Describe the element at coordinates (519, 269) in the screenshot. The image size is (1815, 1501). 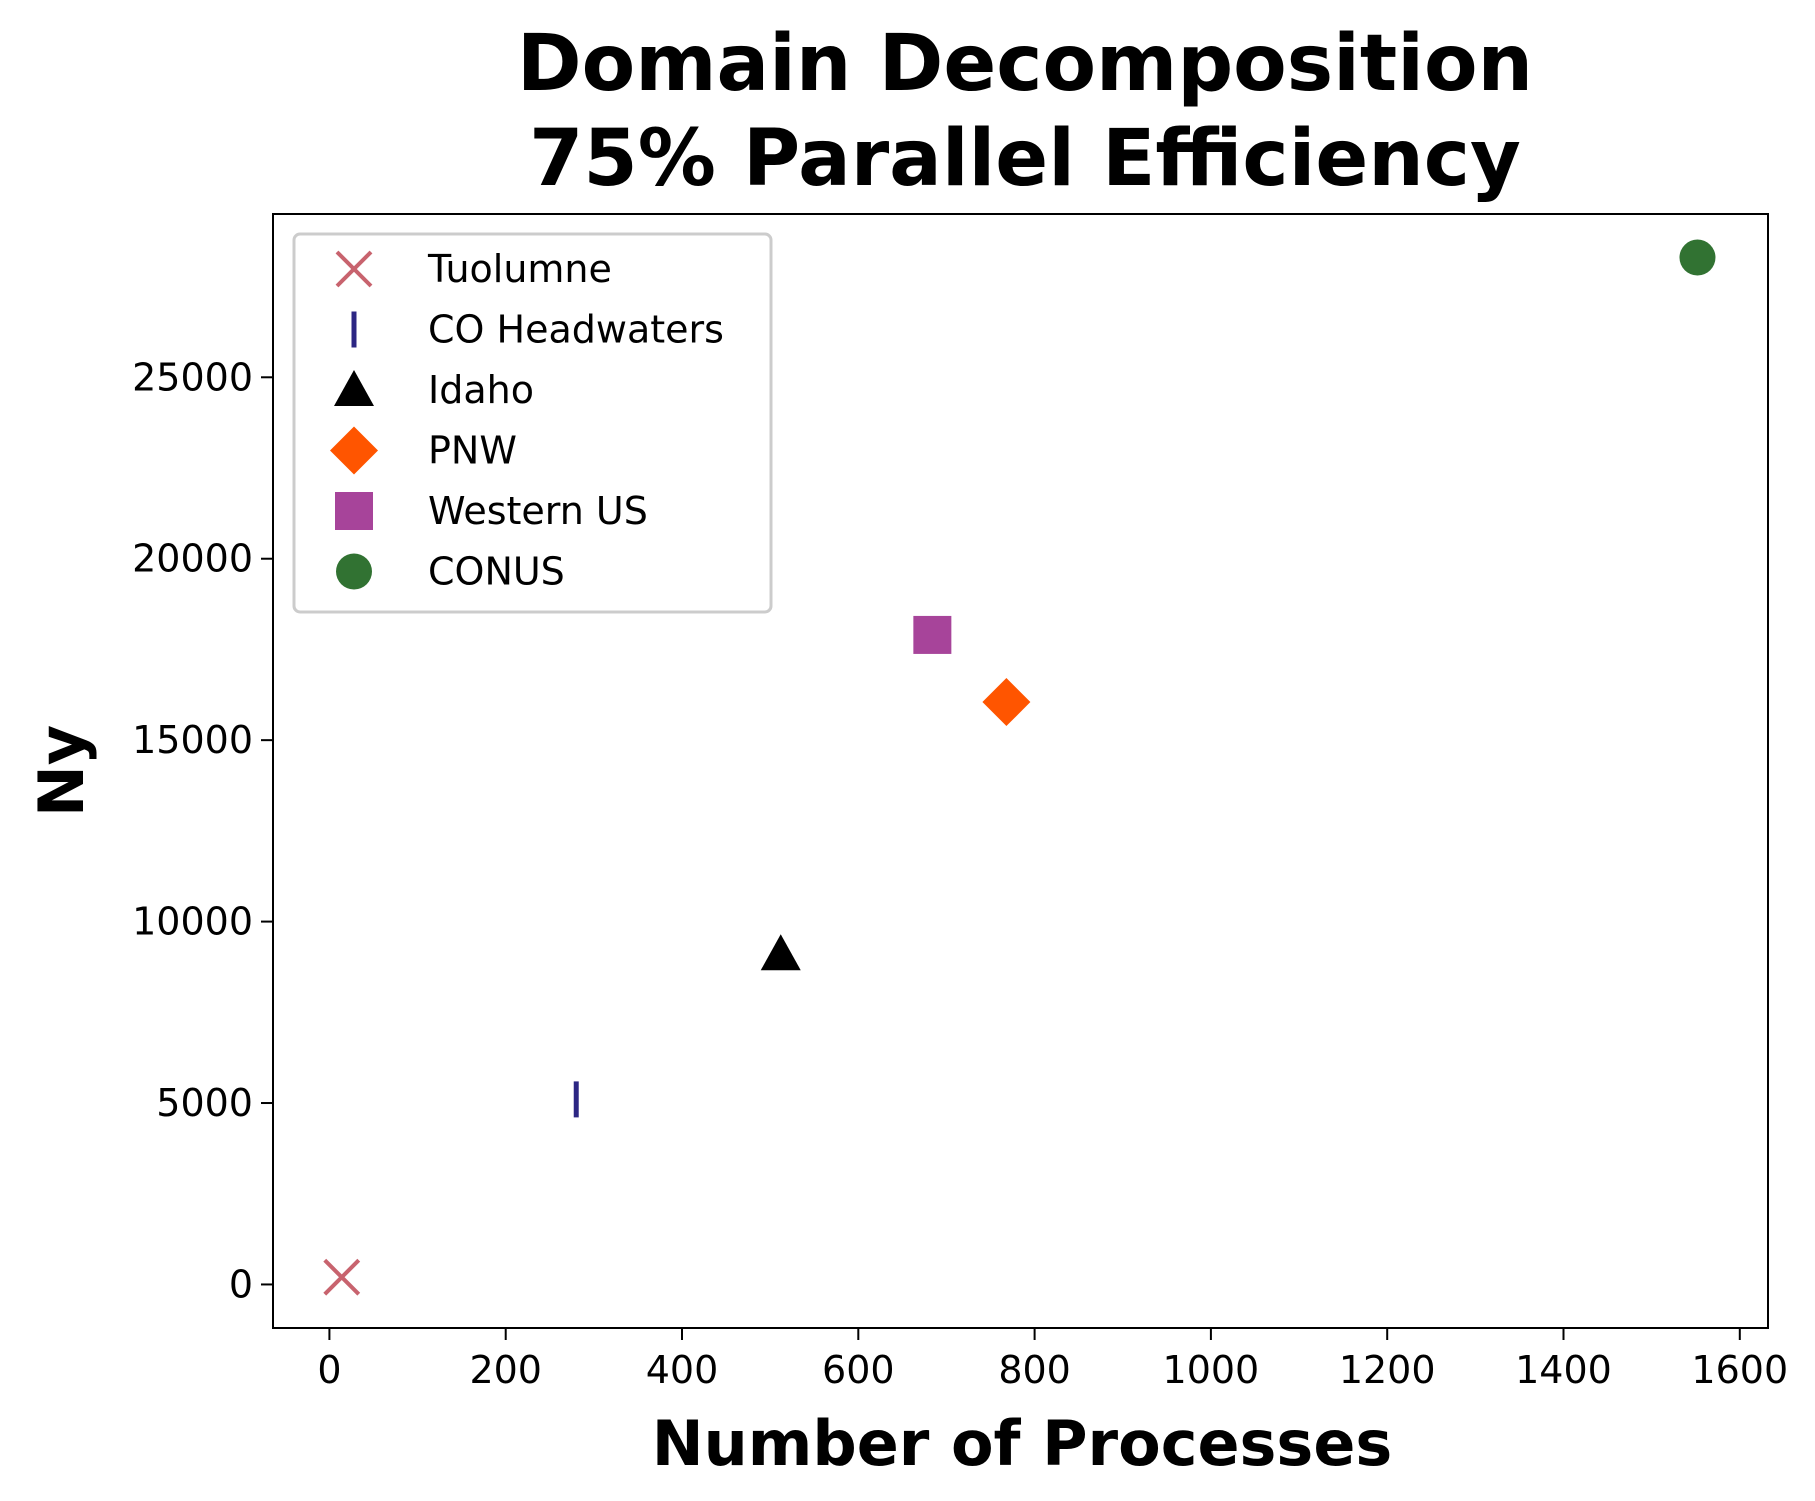
I see `legend-label-tuolumne: Tuolumne` at that location.